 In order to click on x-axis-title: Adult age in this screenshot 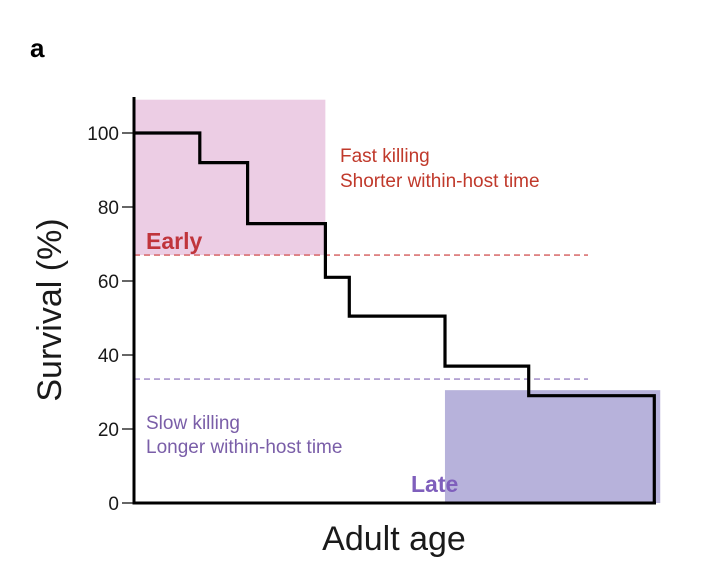, I will do `click(394, 539)`.